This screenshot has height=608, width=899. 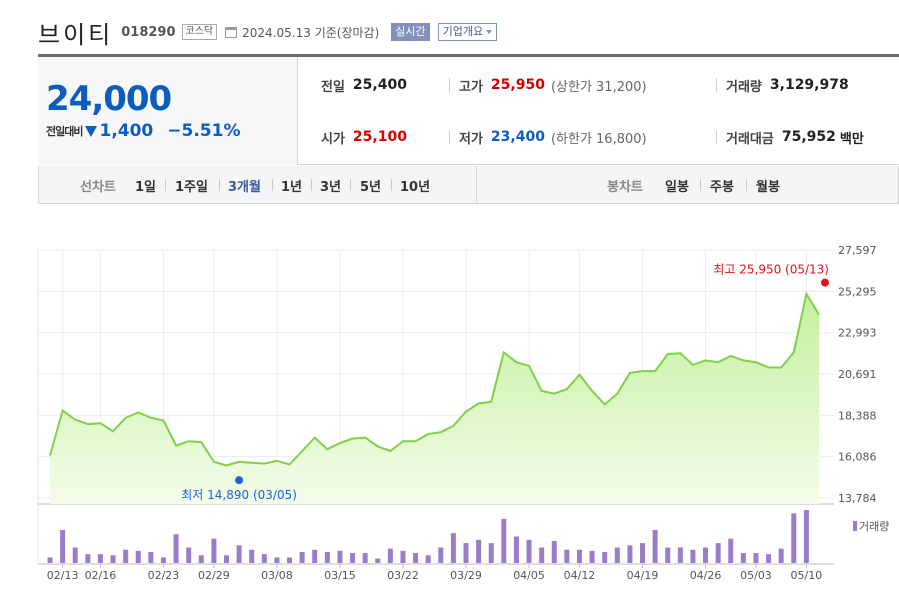 What do you see at coordinates (415, 187) in the screenshot?
I see `period-10y: 10년` at bounding box center [415, 187].